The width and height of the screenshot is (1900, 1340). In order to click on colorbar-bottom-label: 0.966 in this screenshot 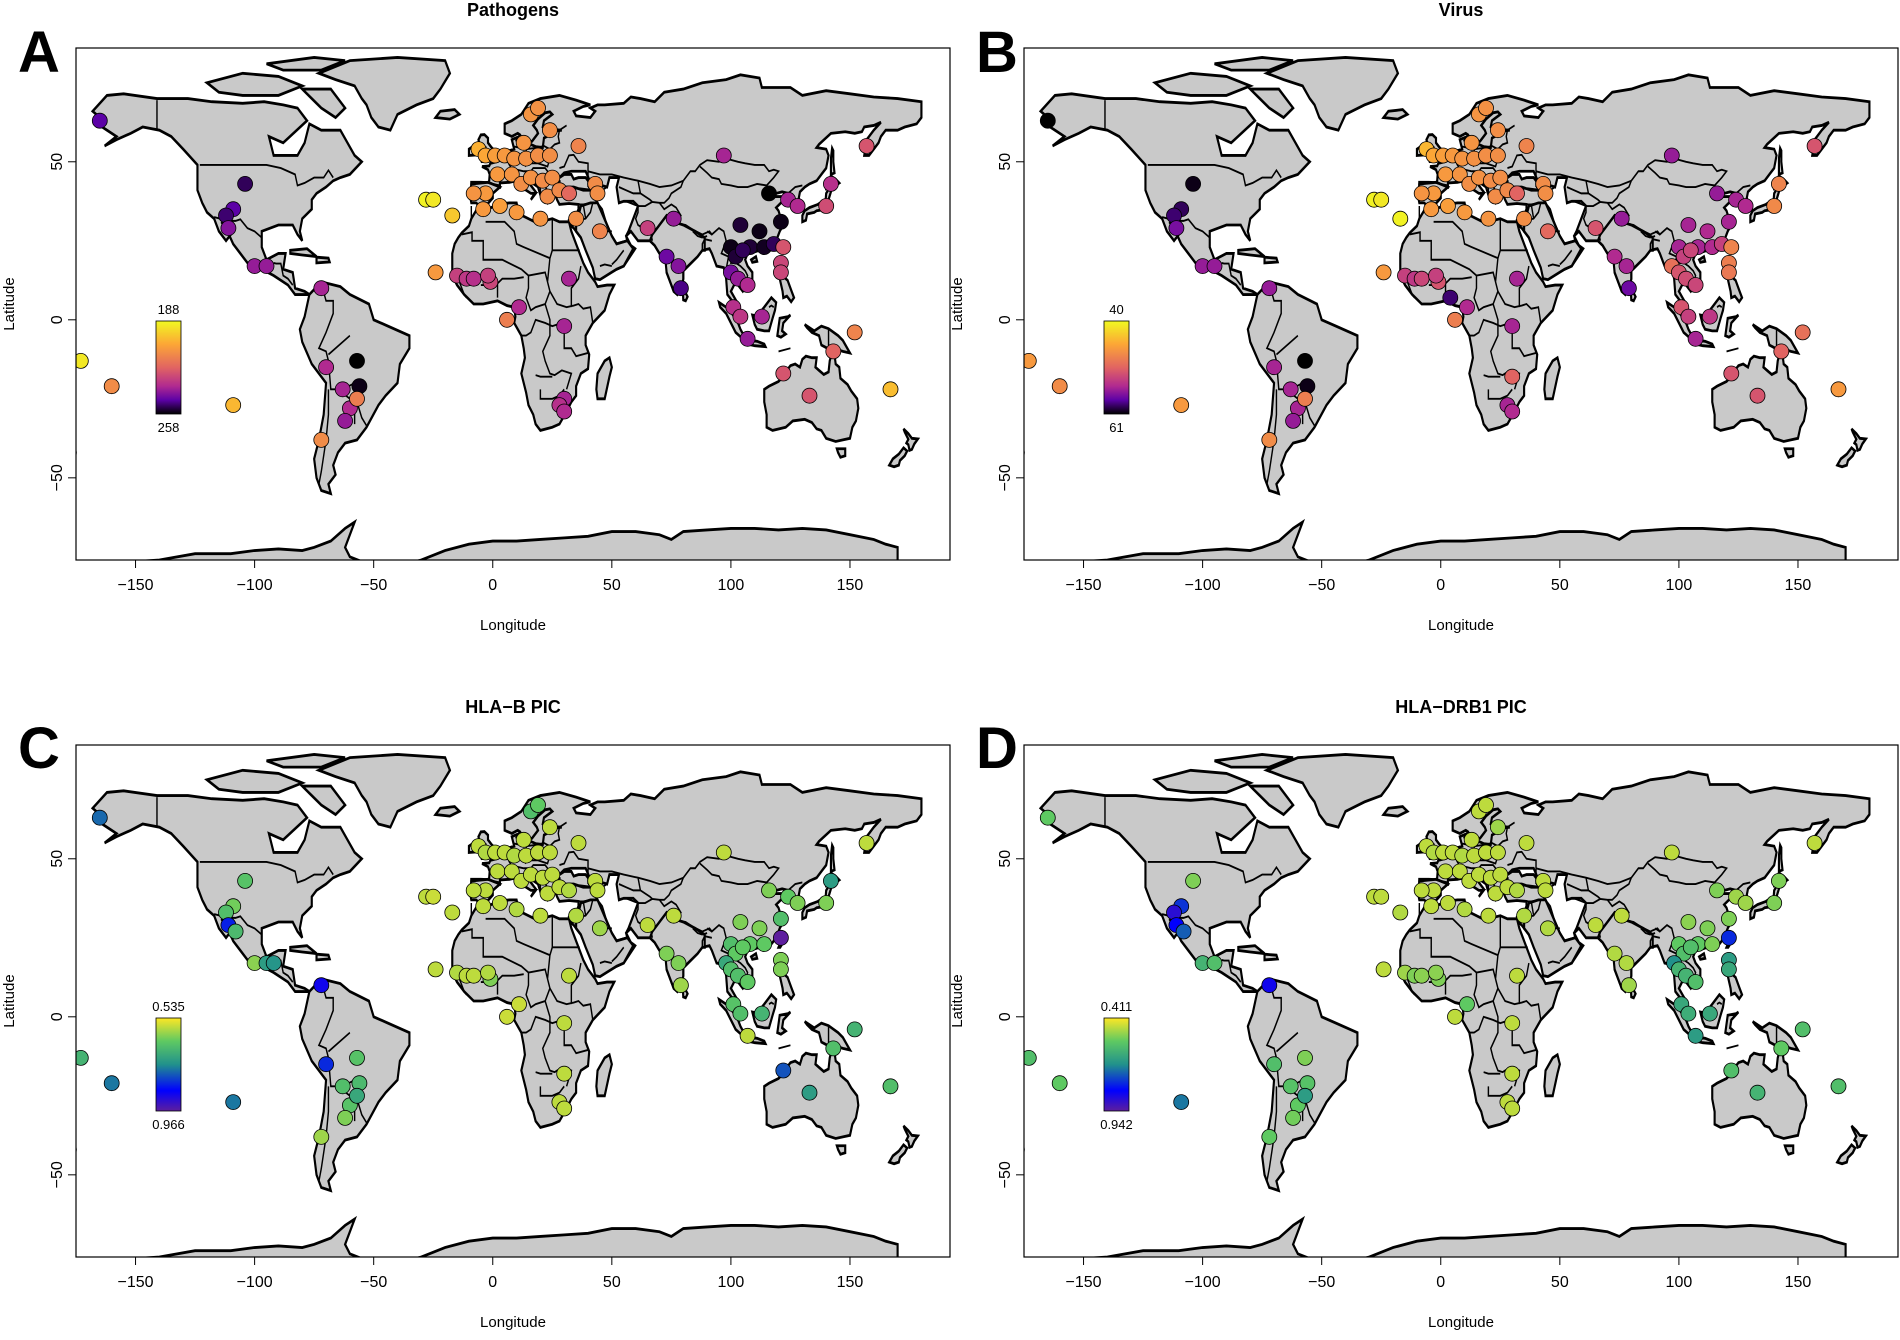, I will do `click(168, 1124)`.